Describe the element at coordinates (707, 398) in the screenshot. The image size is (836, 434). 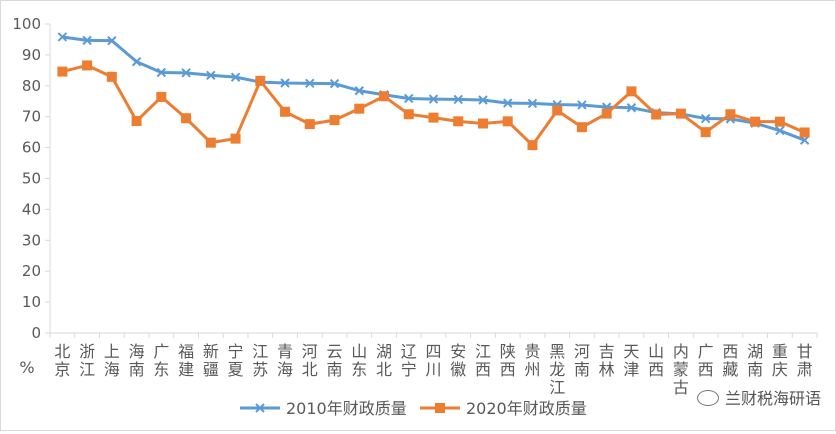
I see `wechat-icon` at that location.